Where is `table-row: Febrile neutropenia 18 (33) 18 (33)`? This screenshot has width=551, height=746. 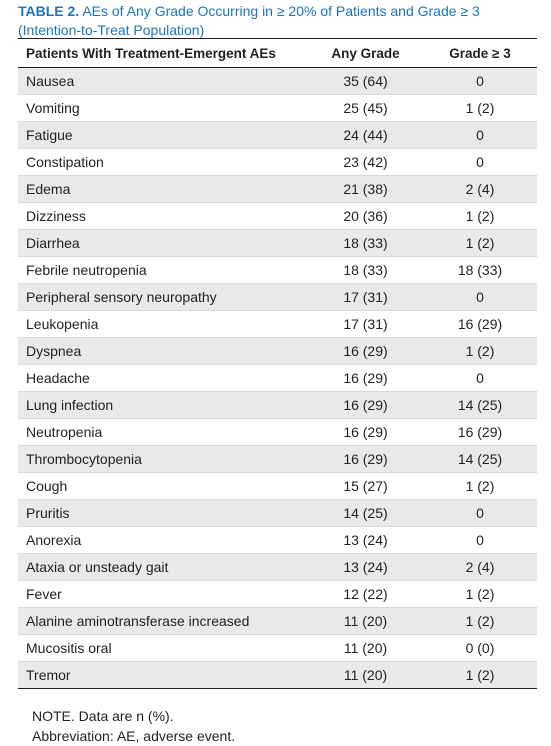 table-row: Febrile neutropenia 18 (33) 18 (33) is located at coordinates (277, 270).